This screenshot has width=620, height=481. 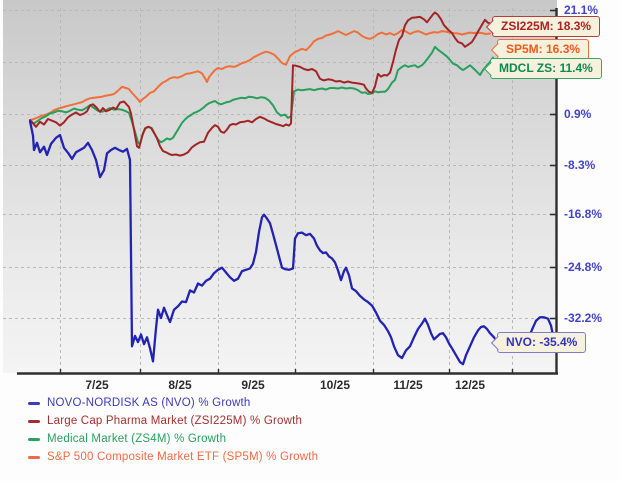 I want to click on end-tag-zsi225m: ZSI225M: 18.3%, so click(x=543, y=26).